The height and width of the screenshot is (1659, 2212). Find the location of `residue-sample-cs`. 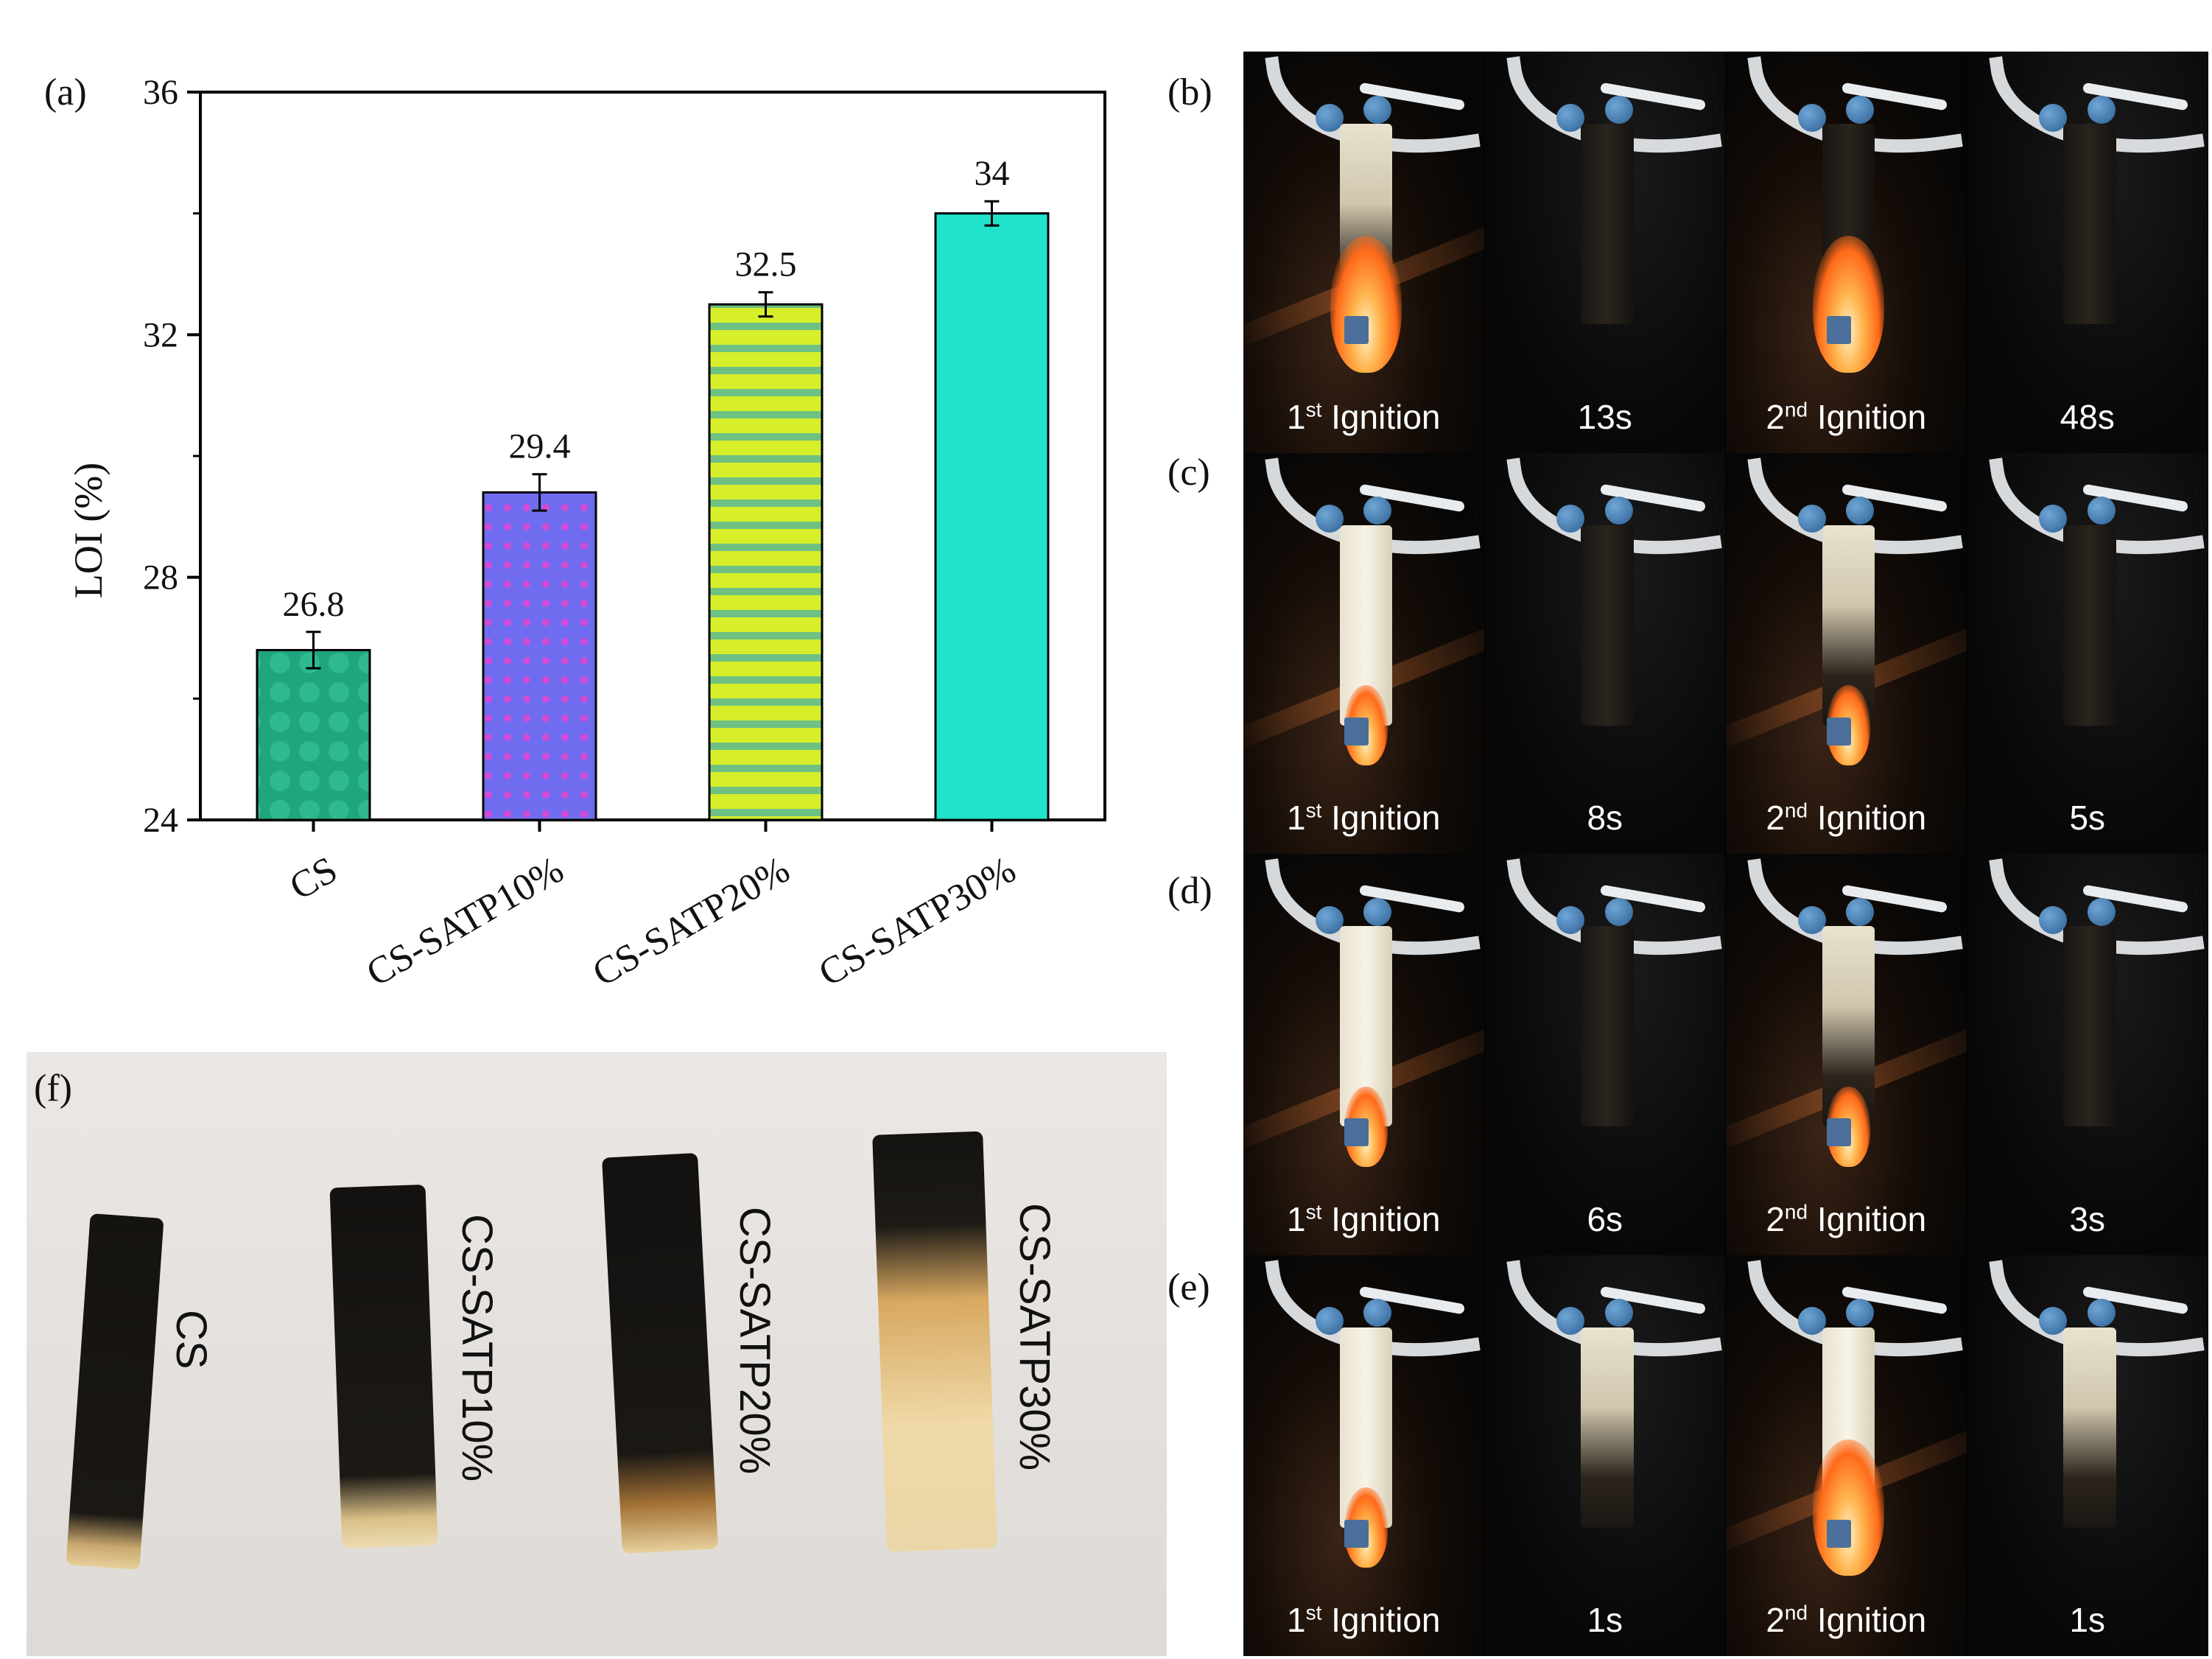

residue-sample-cs is located at coordinates (115, 1392).